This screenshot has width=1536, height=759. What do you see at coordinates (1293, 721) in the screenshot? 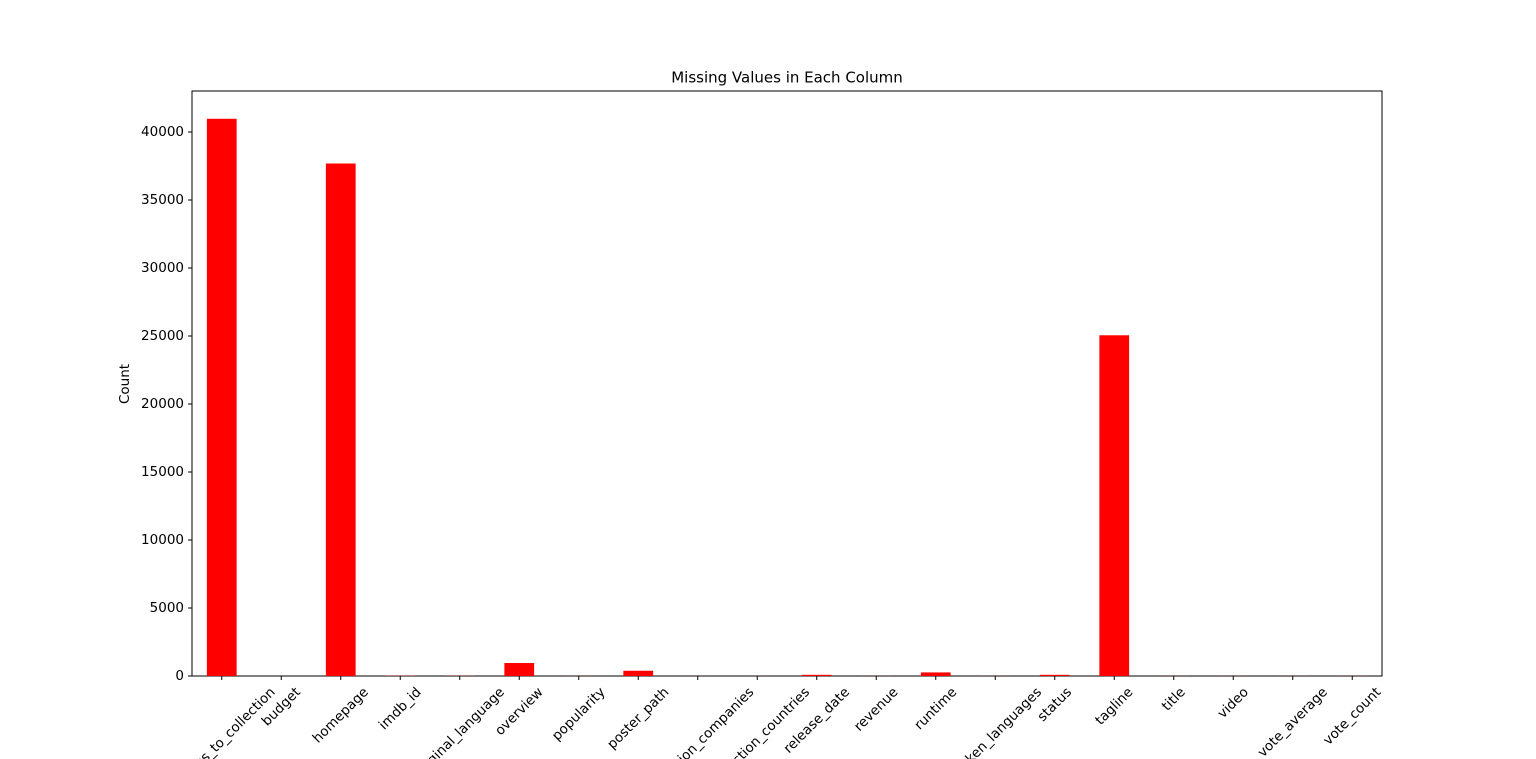
I see `x-tick-label: vote_average` at bounding box center [1293, 721].